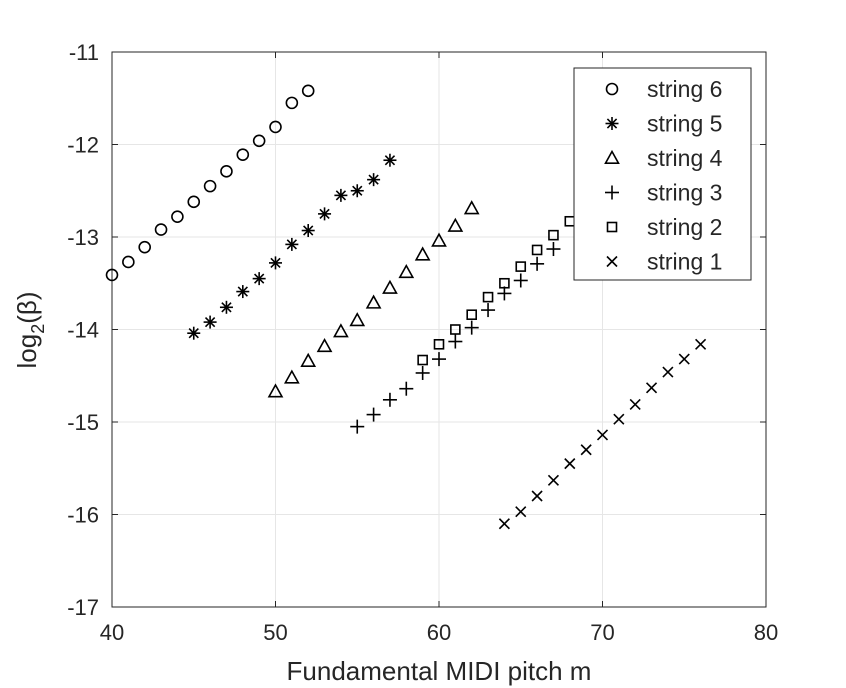  What do you see at coordinates (83, 237) in the screenshot?
I see `y-tick-label-2: -13` at bounding box center [83, 237].